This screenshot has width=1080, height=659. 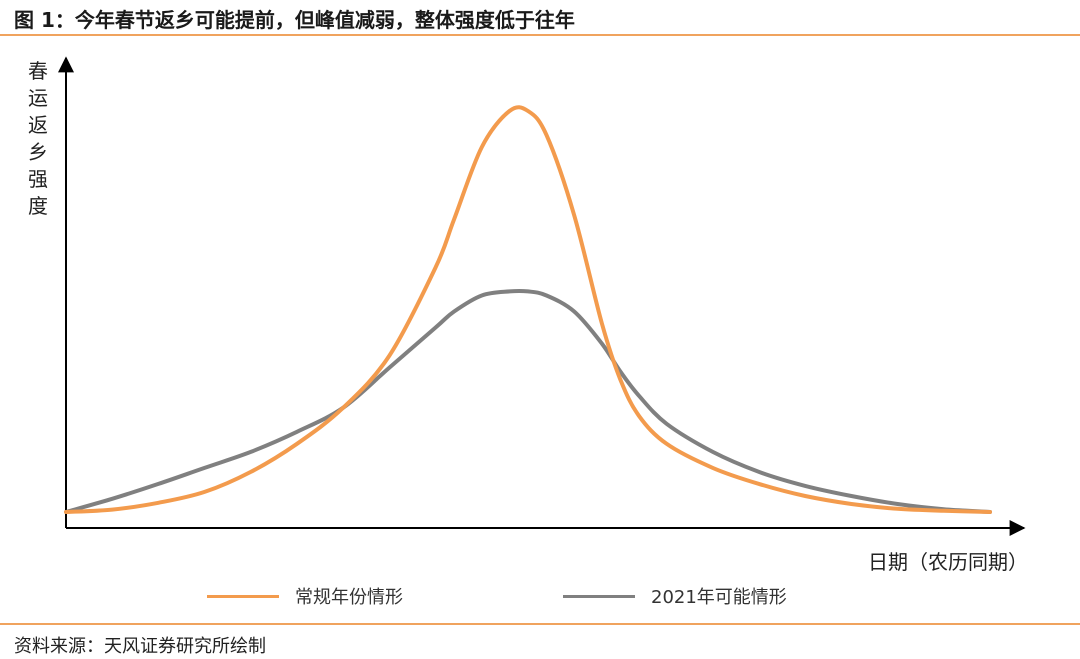 I want to click on legend-label-2021: 2021年可能情形, so click(x=719, y=597).